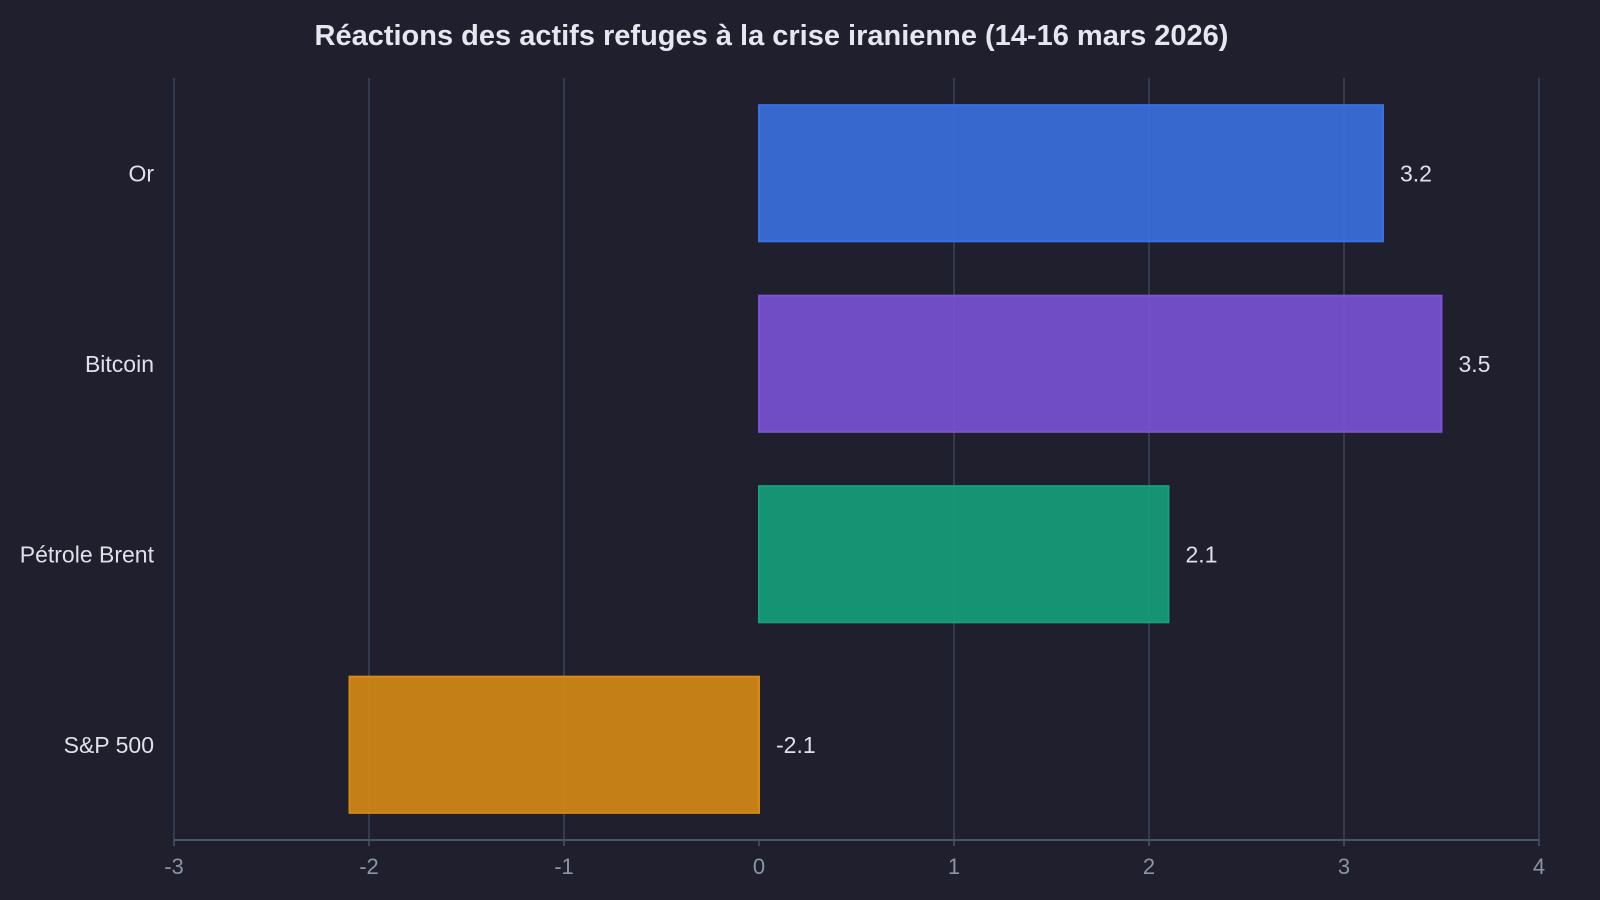  I want to click on value-label: 2.1, so click(1202, 554).